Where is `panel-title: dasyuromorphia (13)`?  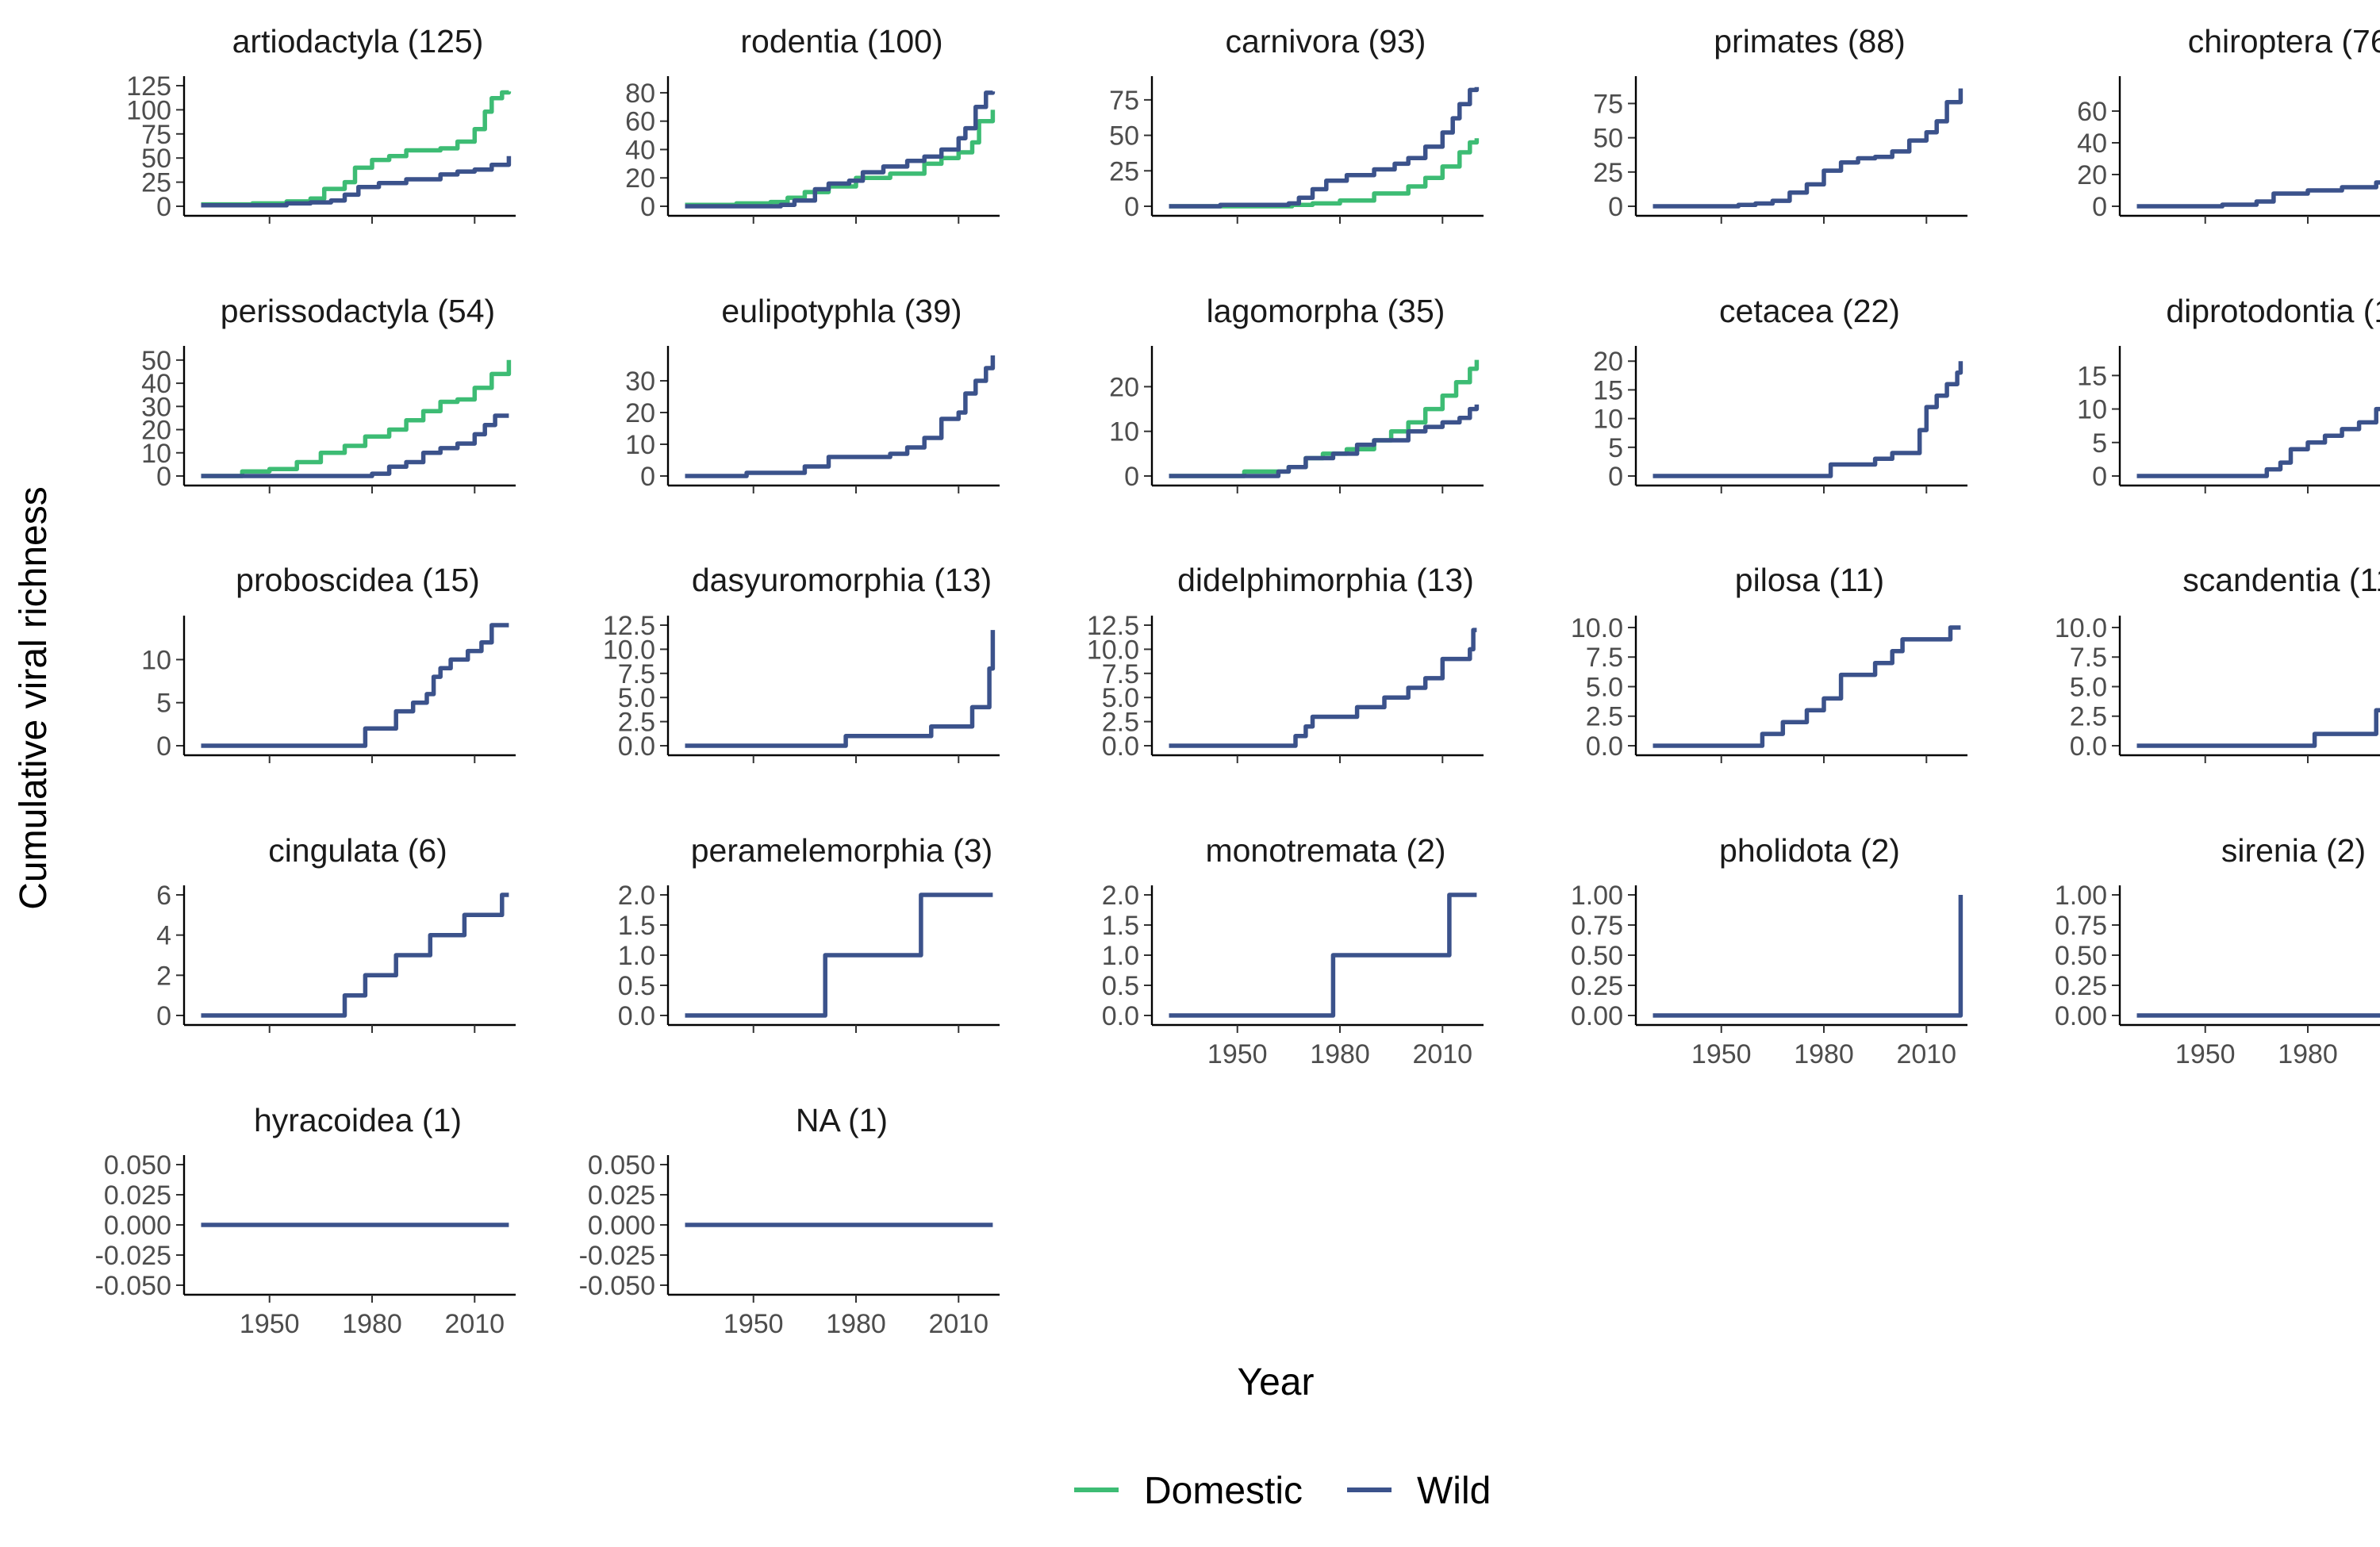 panel-title: dasyuromorphia (13) is located at coordinates (842, 580).